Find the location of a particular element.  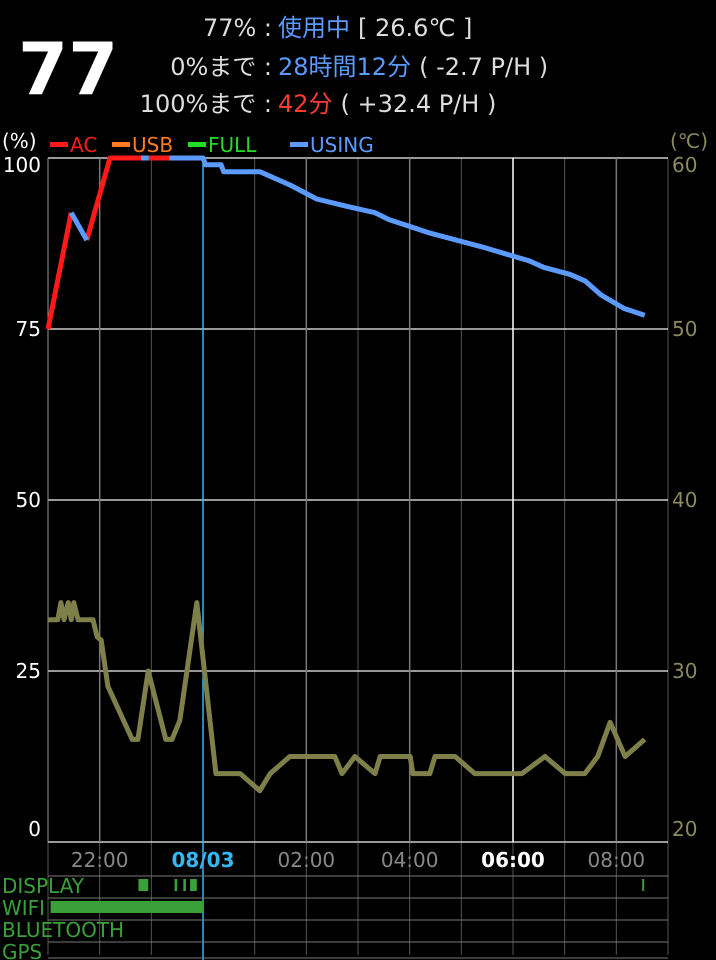

info-value: 42分 ( +32.4 P/H ) is located at coordinates (387, 104).